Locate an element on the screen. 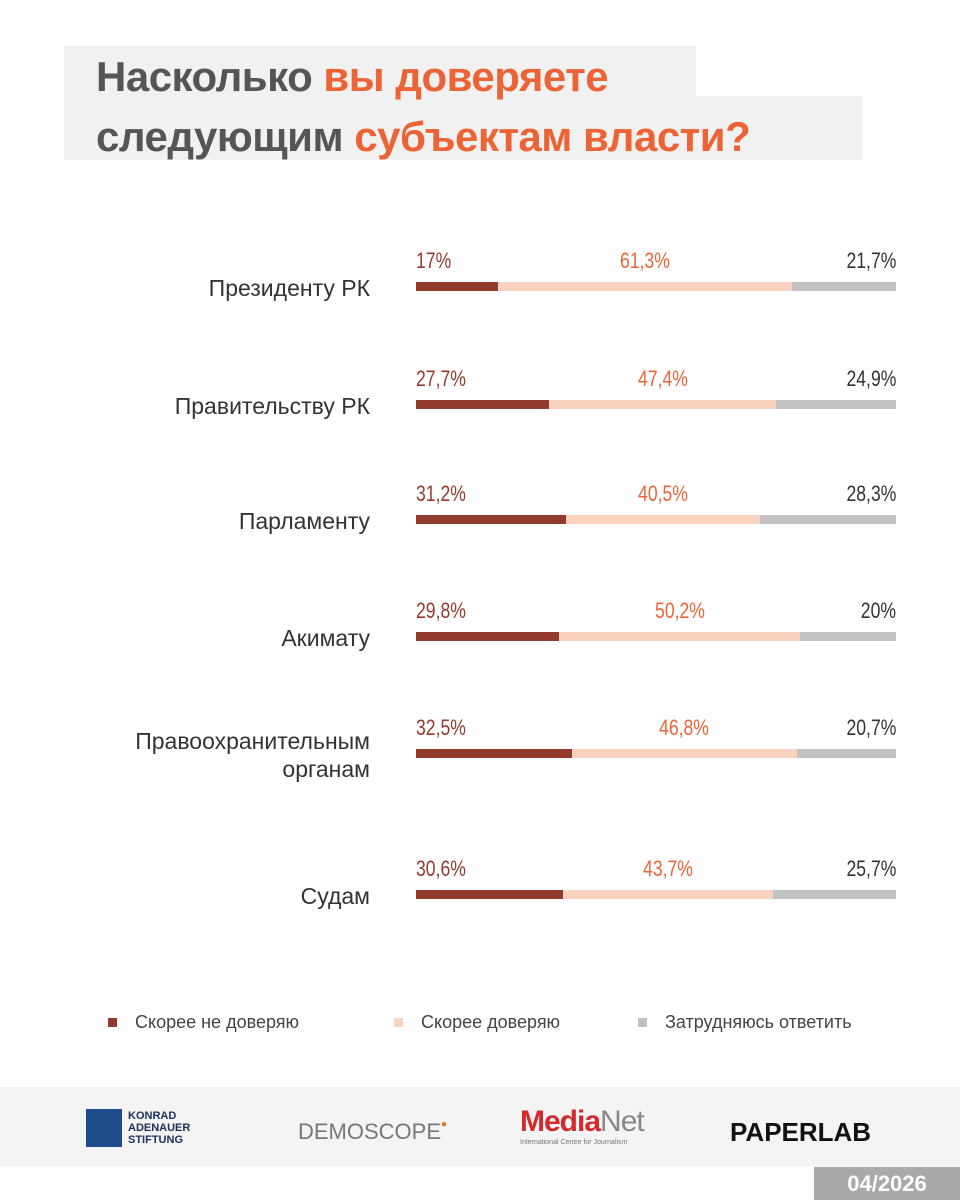 The width and height of the screenshot is (960, 1200). data-label: 17% is located at coordinates (434, 260).